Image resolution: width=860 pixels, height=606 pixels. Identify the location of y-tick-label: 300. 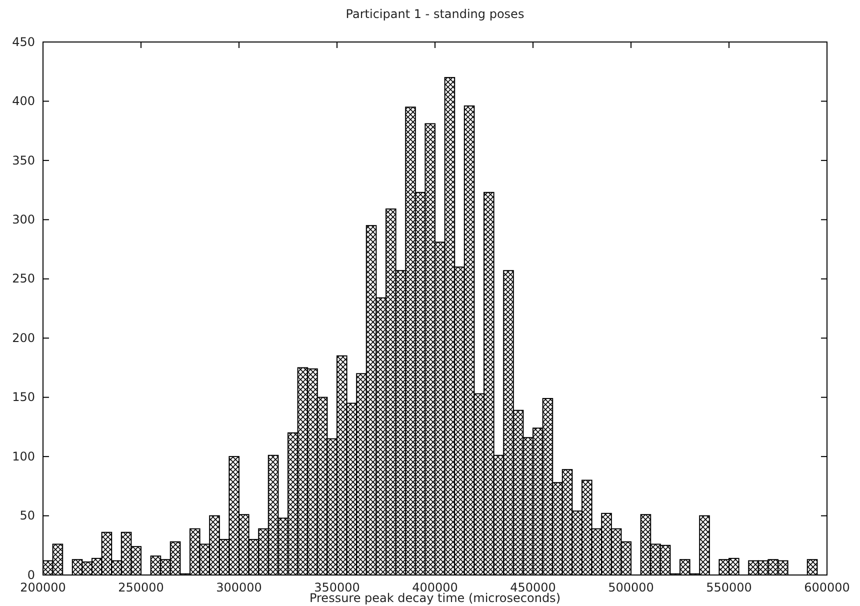
(23, 219).